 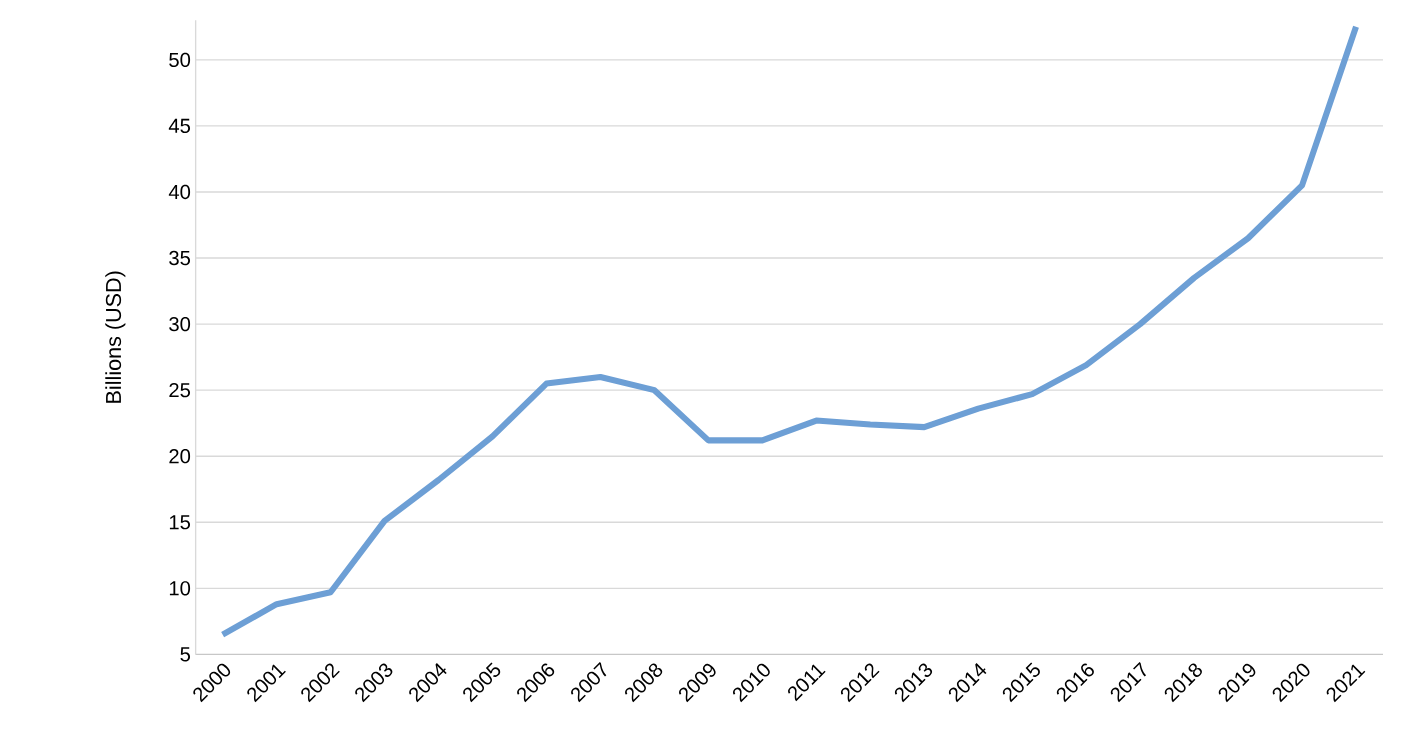 What do you see at coordinates (180, 588) in the screenshot?
I see `y-tick-label: 10` at bounding box center [180, 588].